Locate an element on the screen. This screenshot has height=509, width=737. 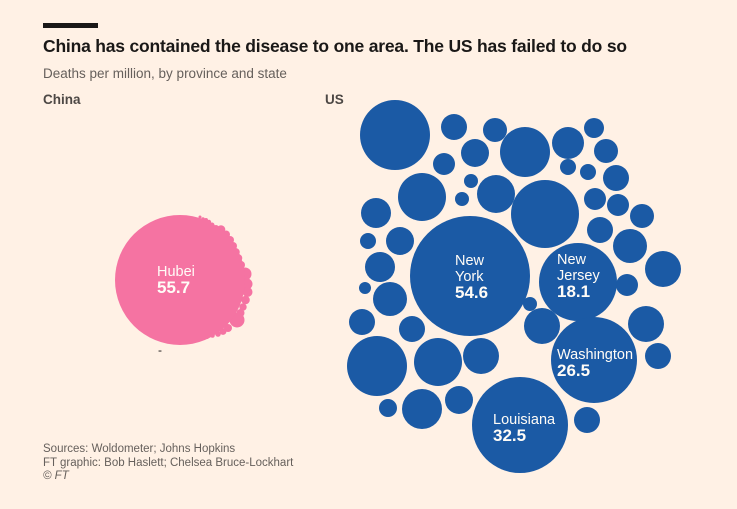
dash-mark: - is located at coordinates (160, 350).